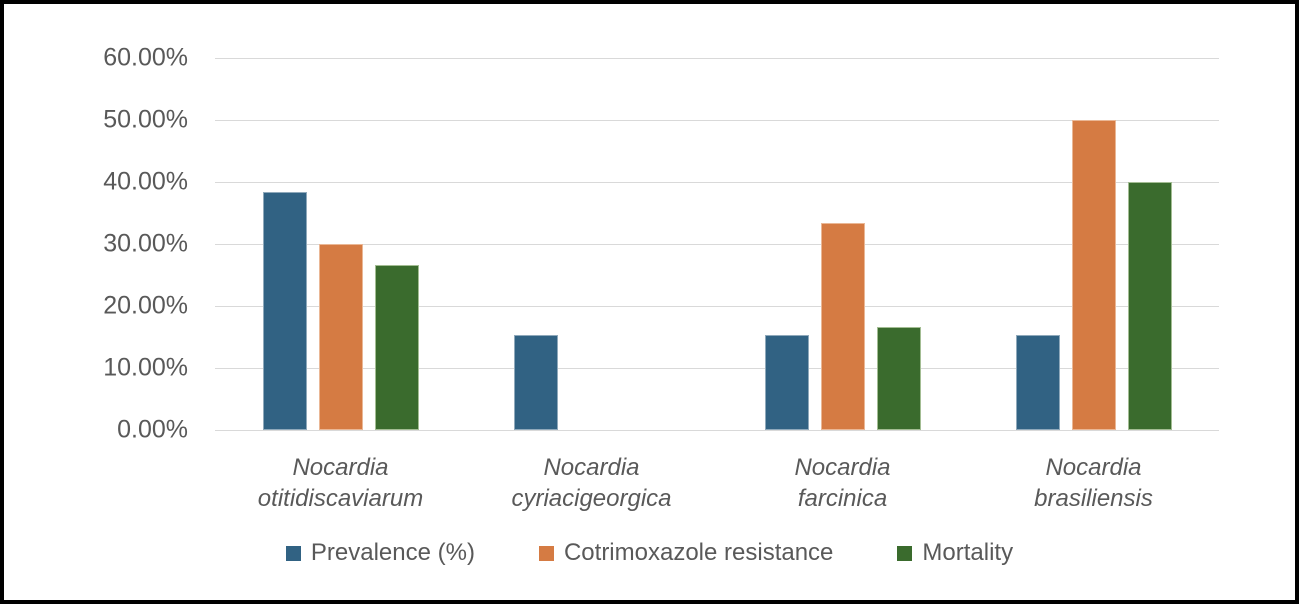  What do you see at coordinates (843, 483) in the screenshot?
I see `x-category-label-nocardia-farcinica: Nocardia farcinica` at bounding box center [843, 483].